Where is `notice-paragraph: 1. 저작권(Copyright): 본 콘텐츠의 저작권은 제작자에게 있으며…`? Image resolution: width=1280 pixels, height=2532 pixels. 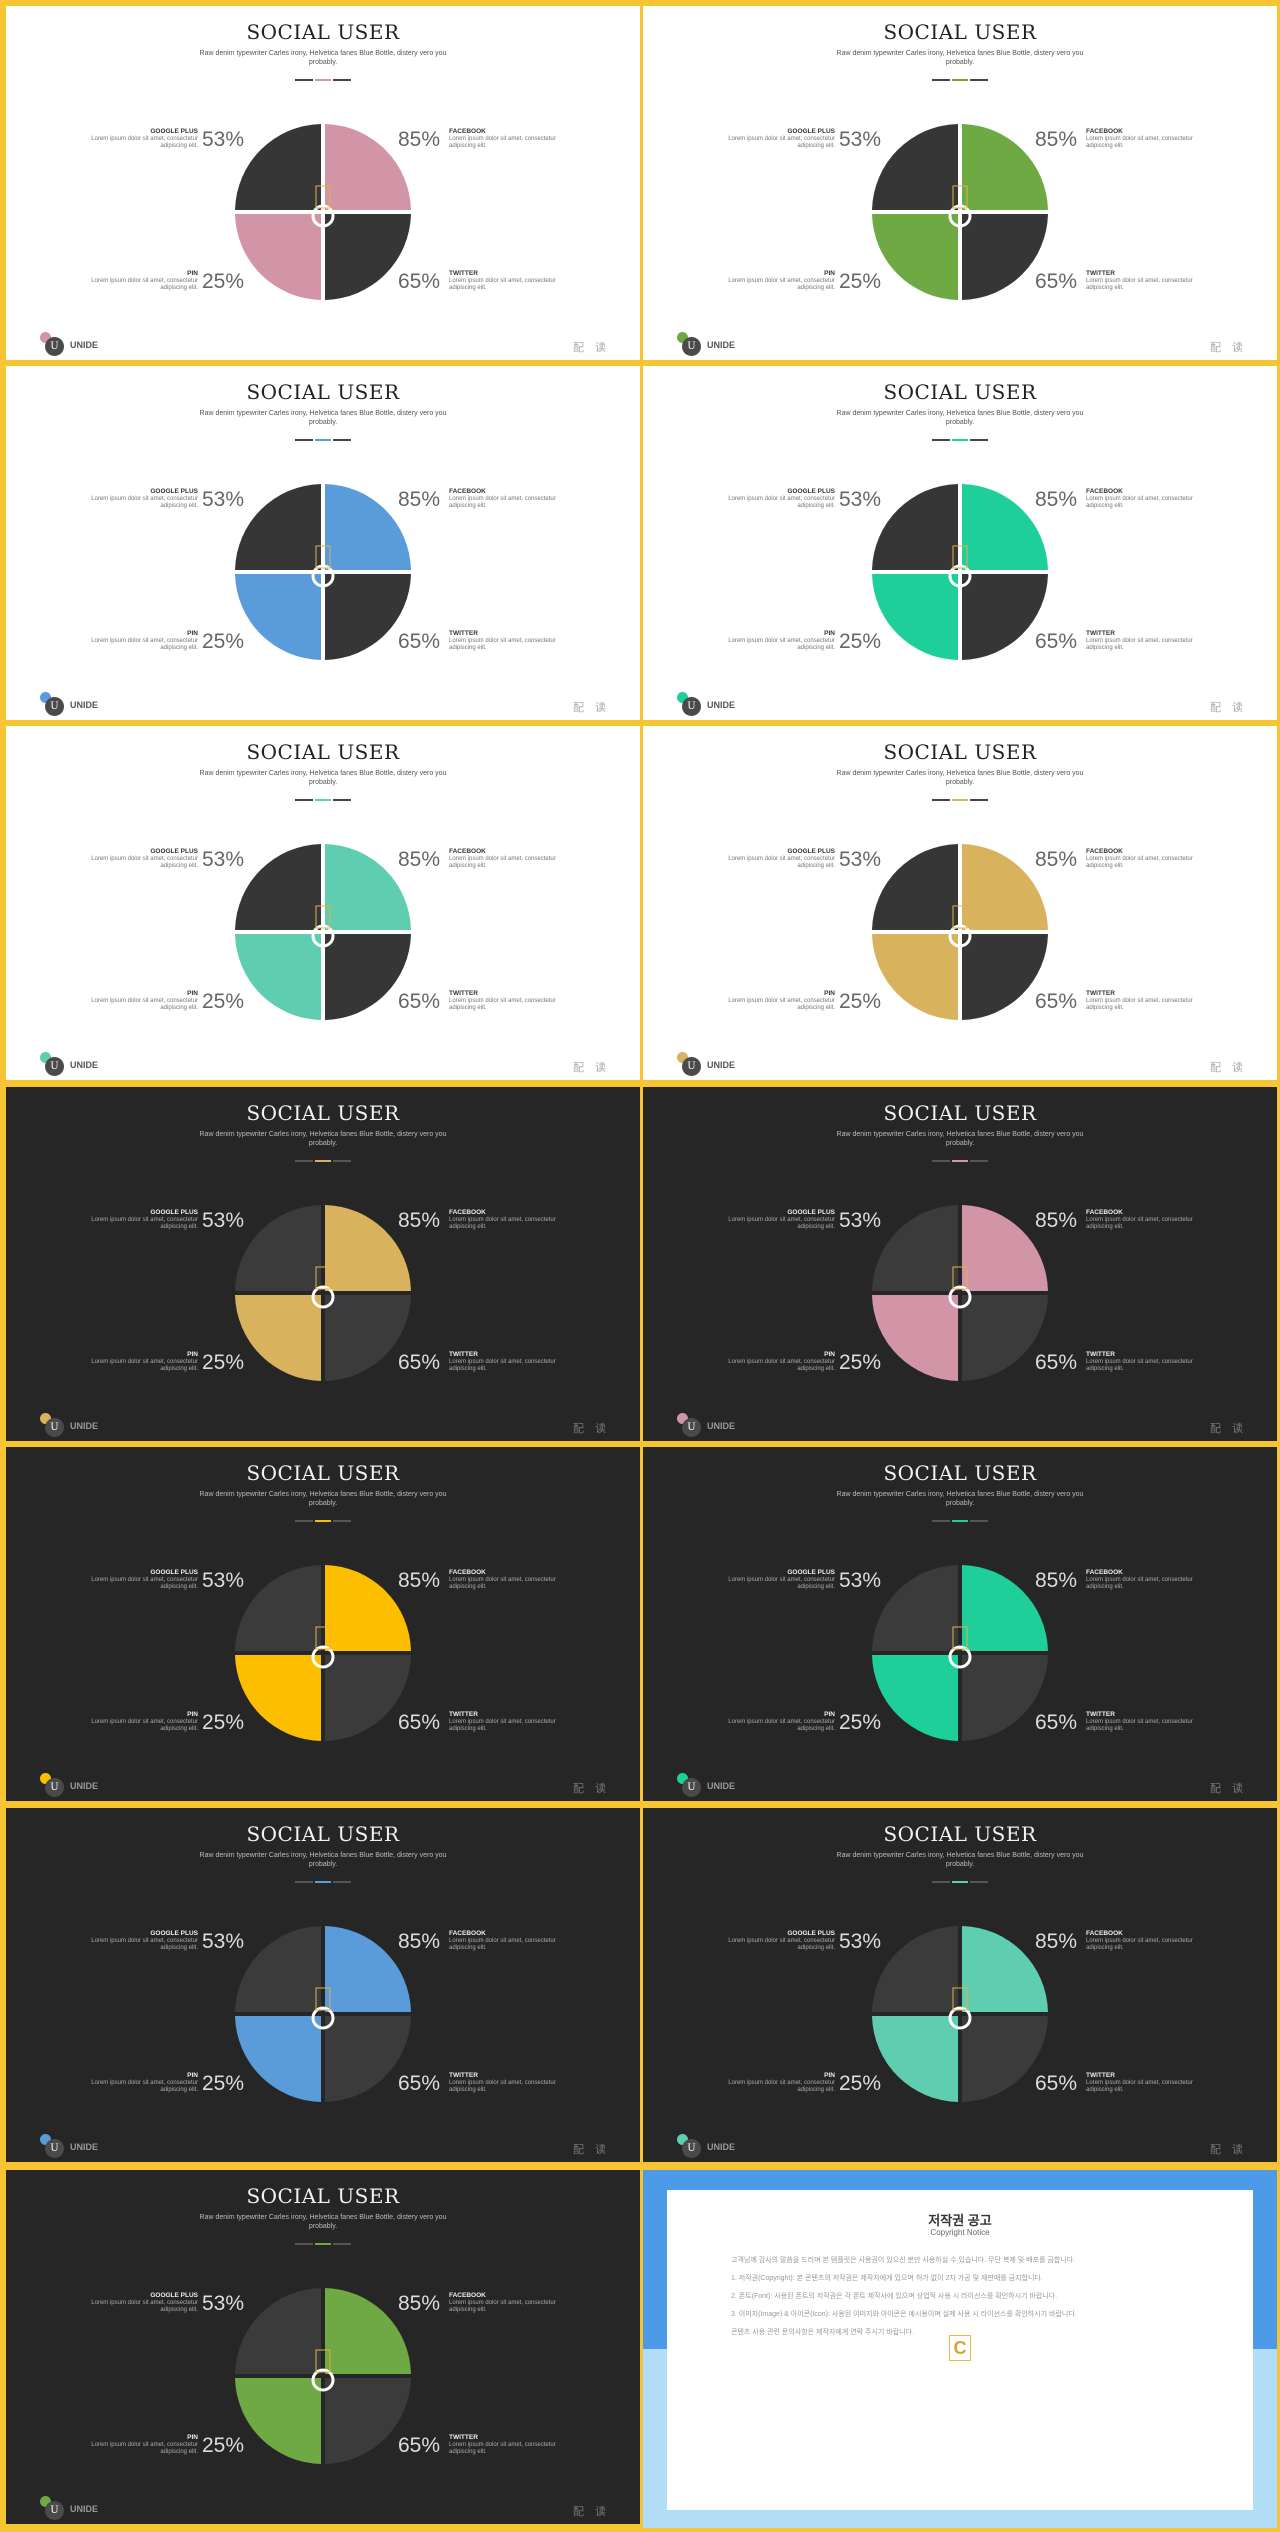 notice-paragraph: 1. 저작권(Copyright): 본 콘텐츠의 저작권은 제작자에게 있으며… is located at coordinates (887, 2278).